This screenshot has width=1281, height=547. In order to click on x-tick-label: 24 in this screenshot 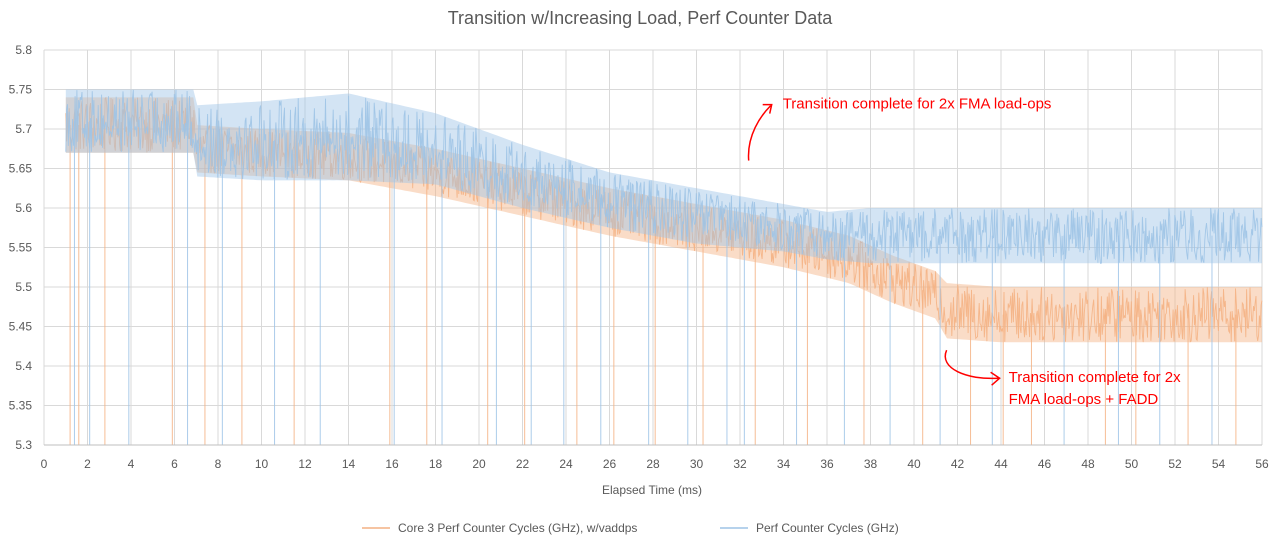, I will do `click(566, 464)`.